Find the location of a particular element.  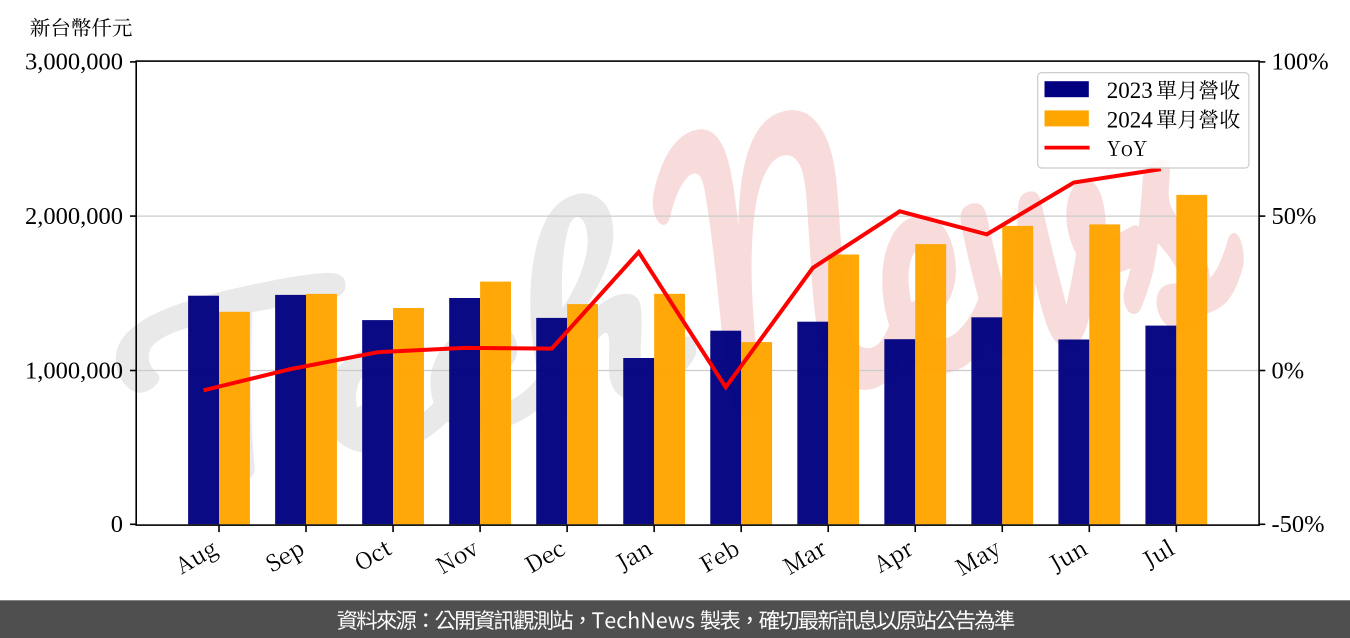

svg-text: 0% is located at coordinates (1288, 370).